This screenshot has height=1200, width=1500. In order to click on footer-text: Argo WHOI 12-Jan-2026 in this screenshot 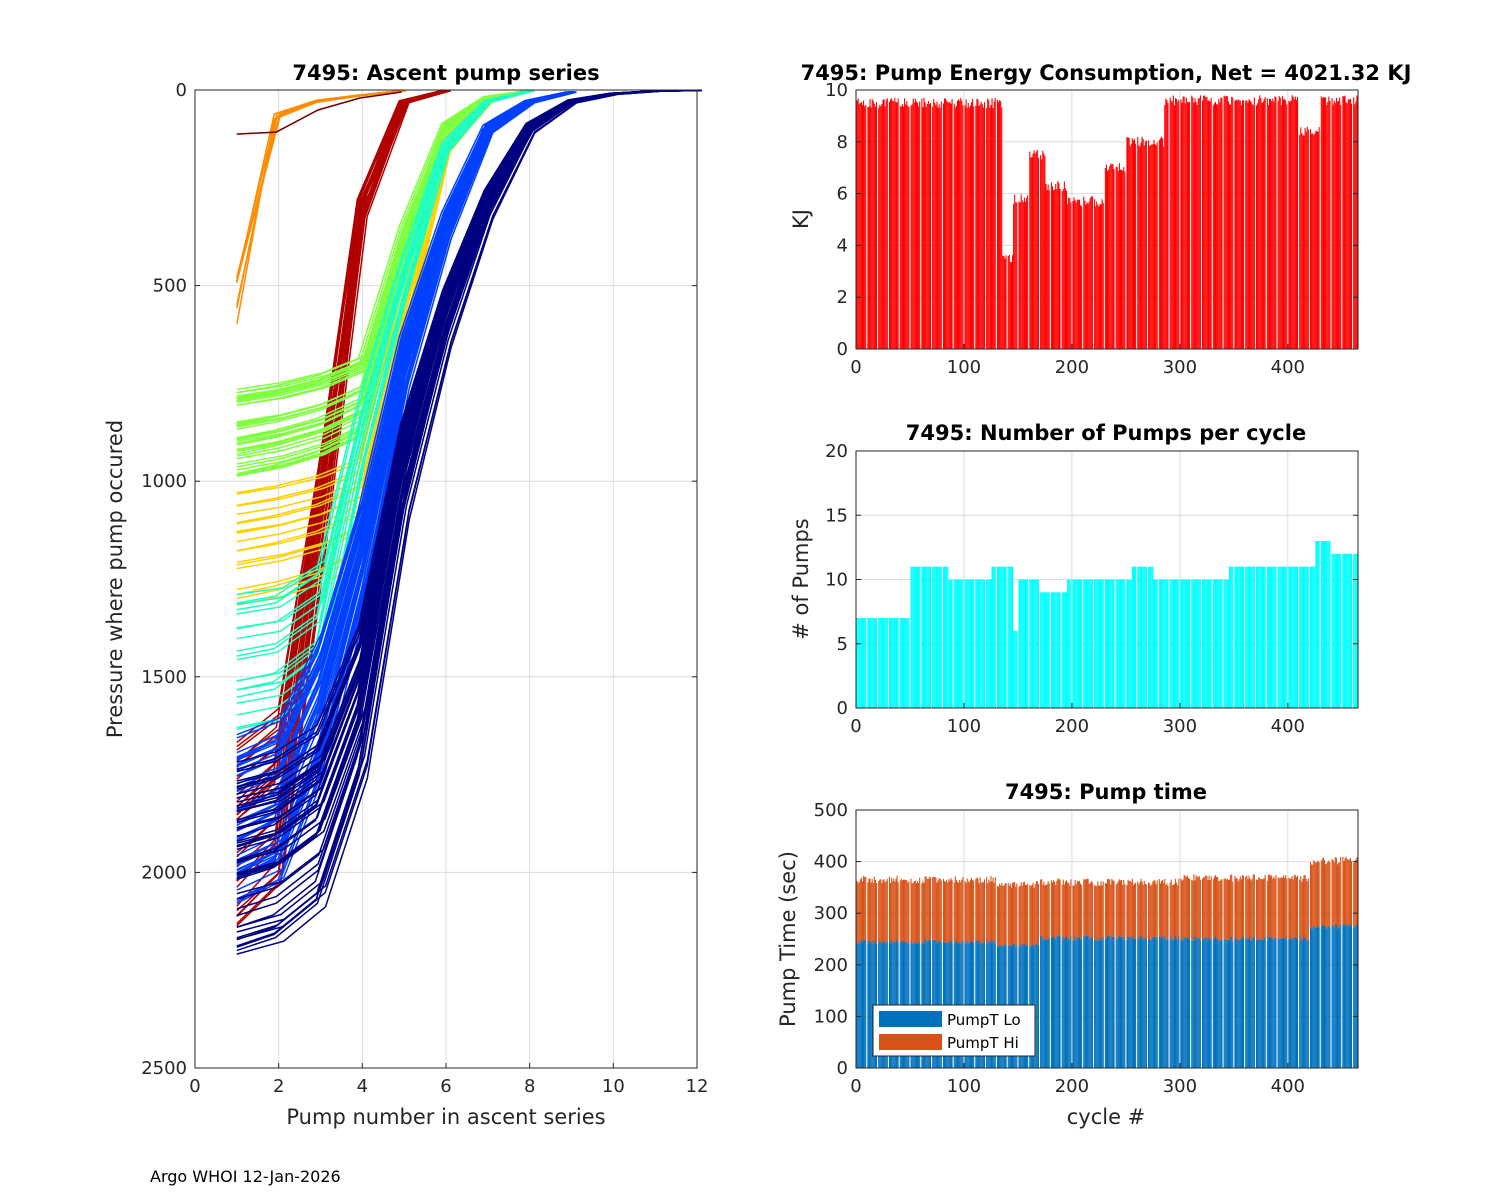, I will do `click(245, 1176)`.